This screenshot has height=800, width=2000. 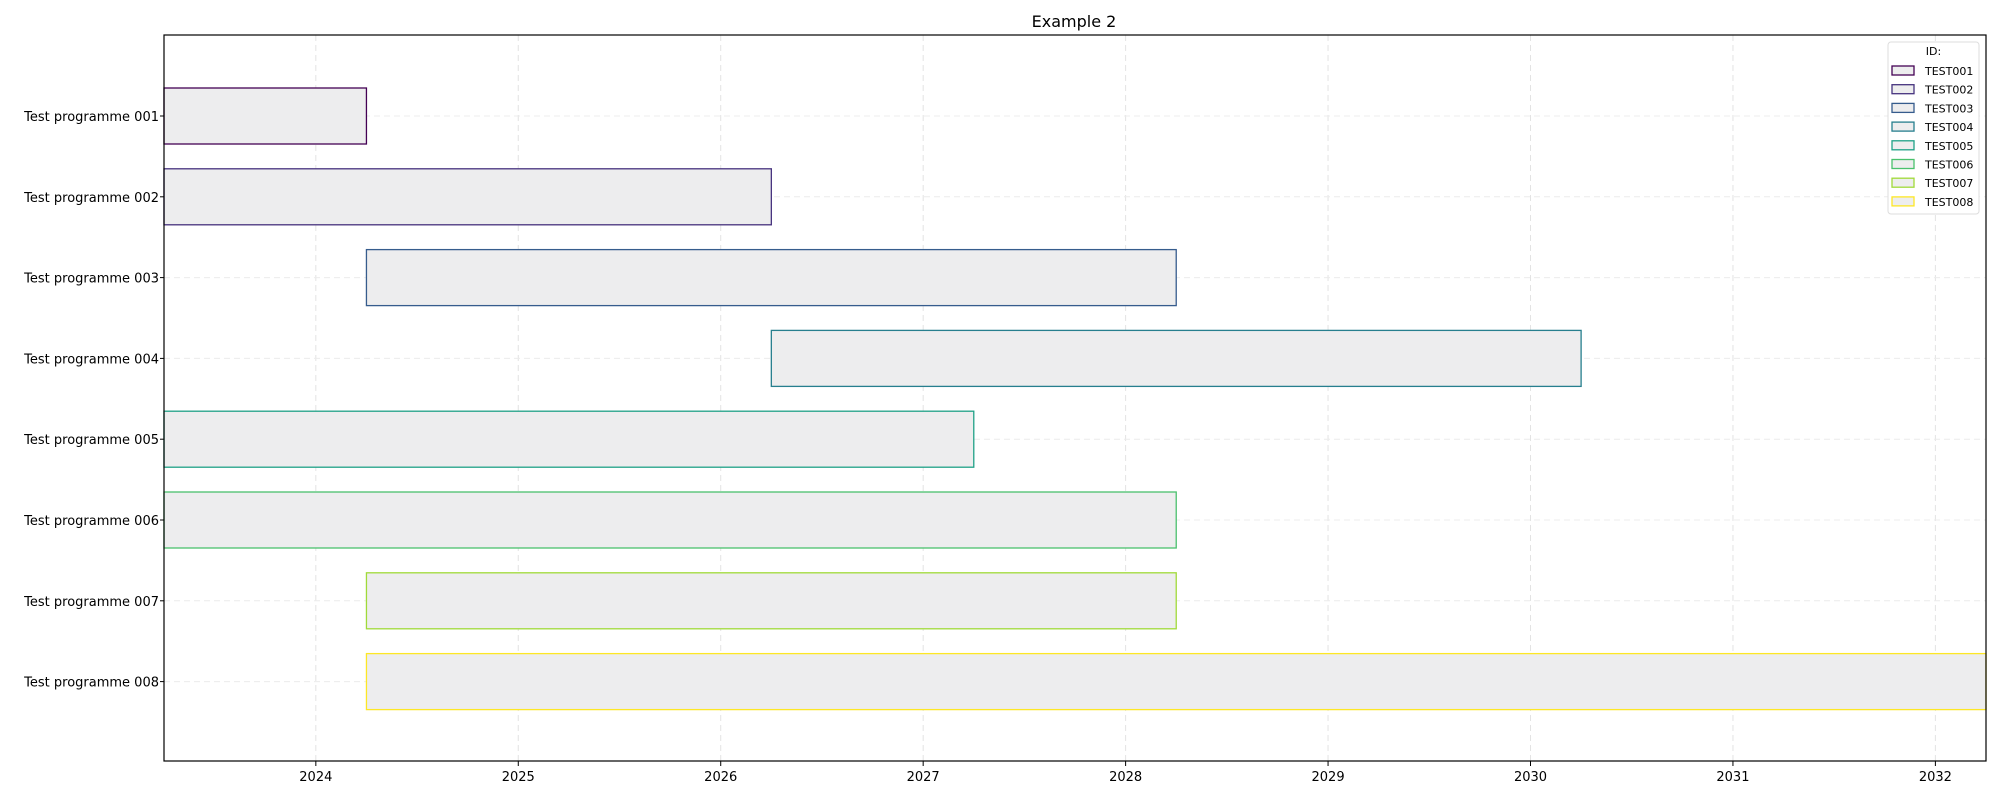 What do you see at coordinates (91, 602) in the screenshot?
I see `y-tick-label: Test programme 007` at bounding box center [91, 602].